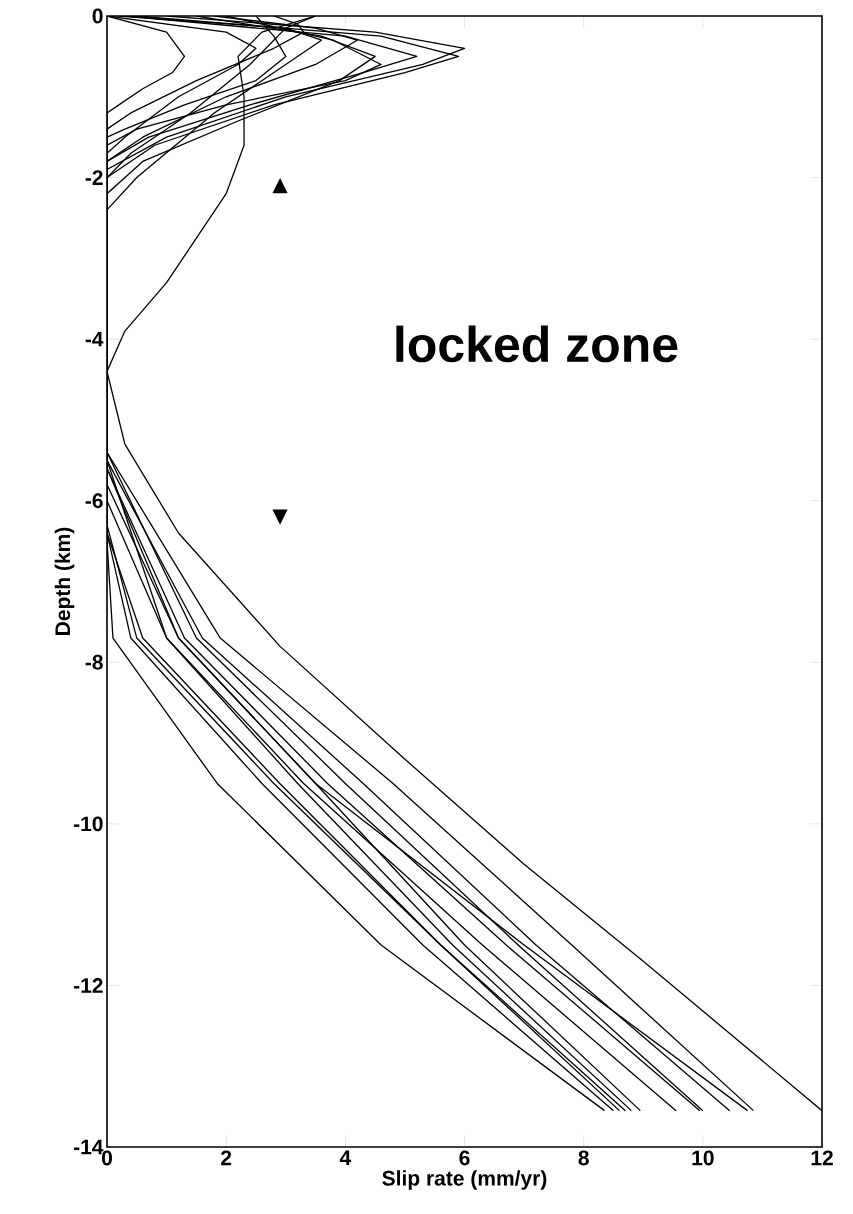  What do you see at coordinates (537, 344) in the screenshot?
I see `annotation: locked zone` at bounding box center [537, 344].